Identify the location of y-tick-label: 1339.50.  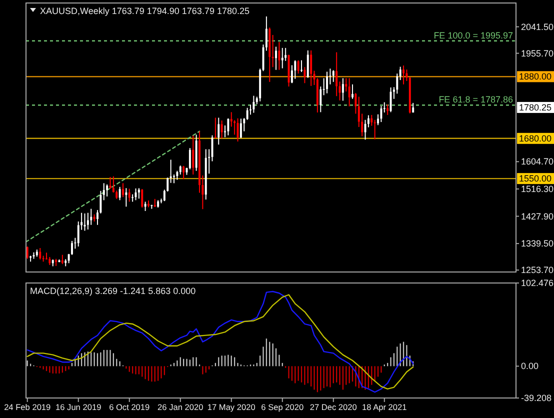
(537, 243).